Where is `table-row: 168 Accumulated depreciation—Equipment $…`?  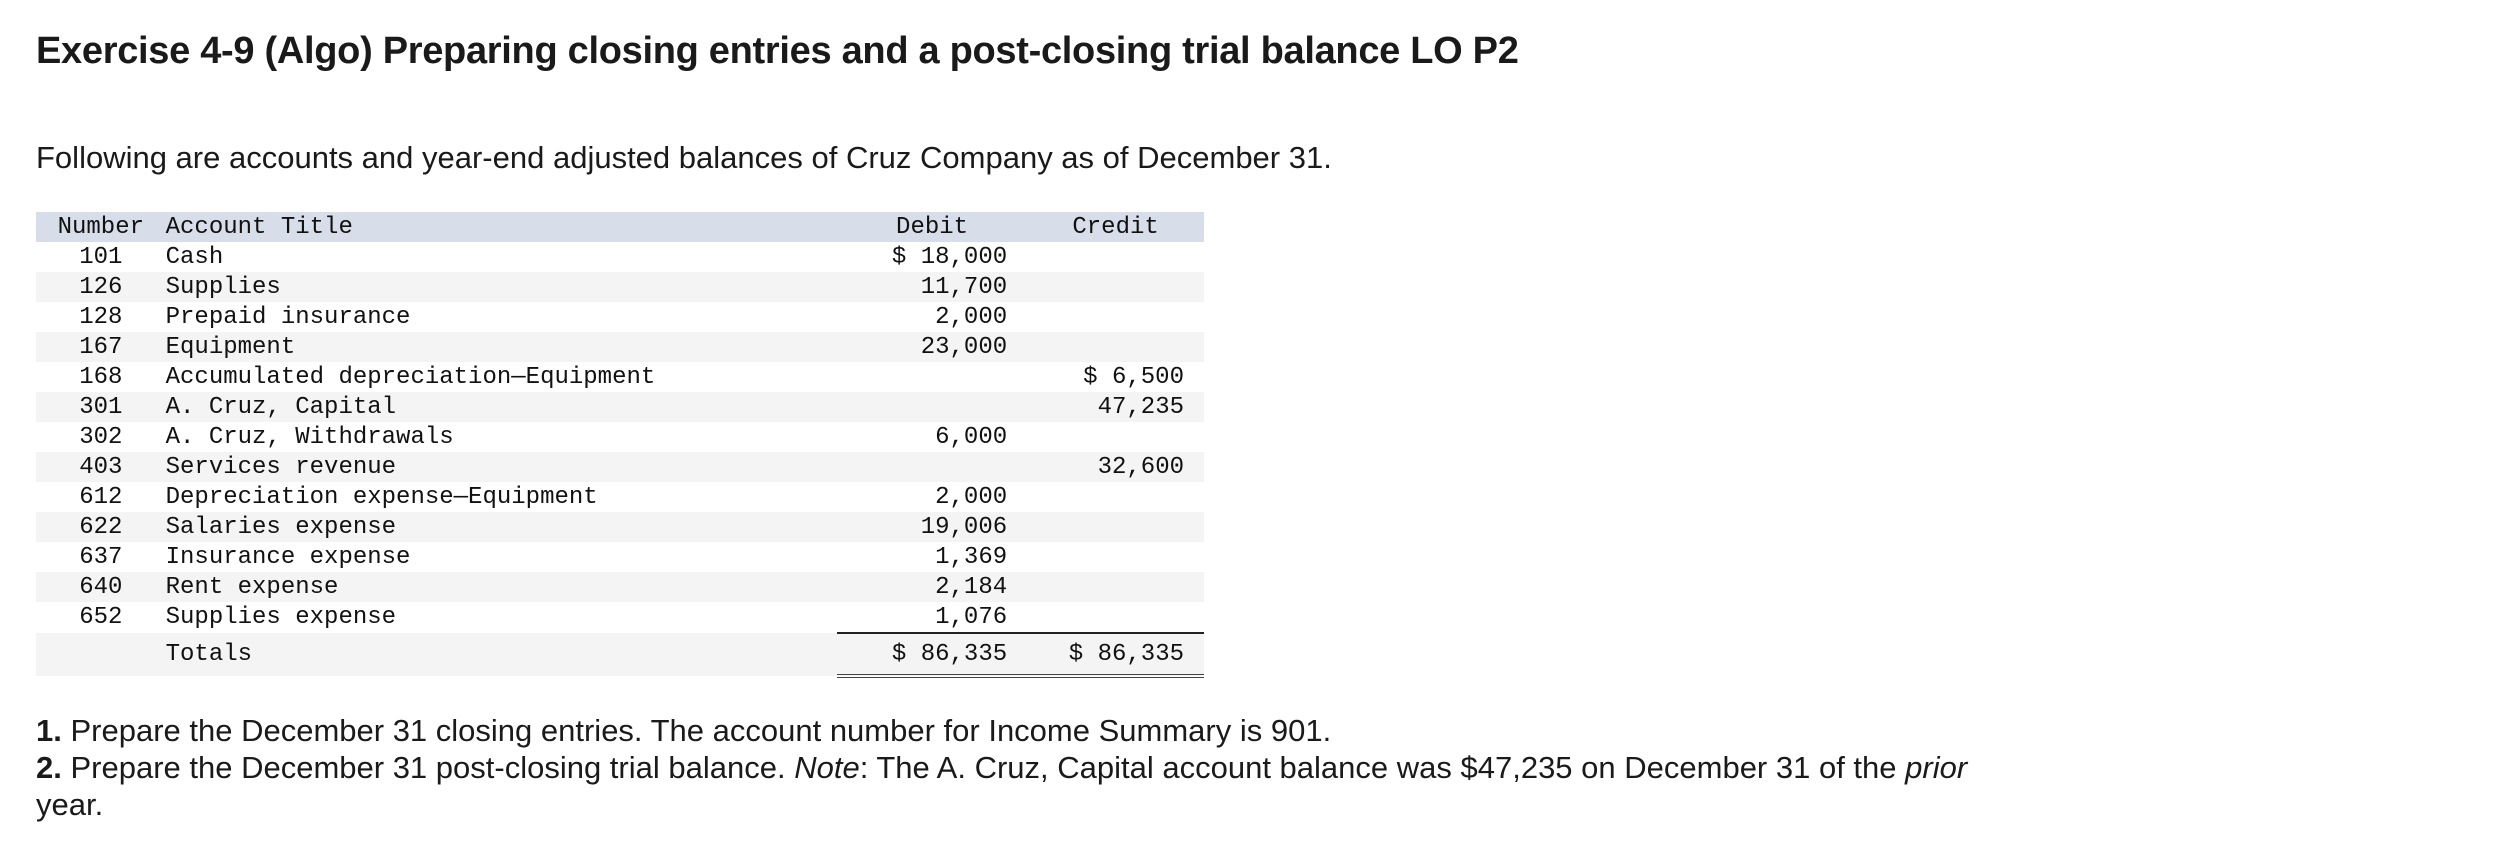 table-row: 168 Accumulated depreciation—Equipment $… is located at coordinates (620, 377).